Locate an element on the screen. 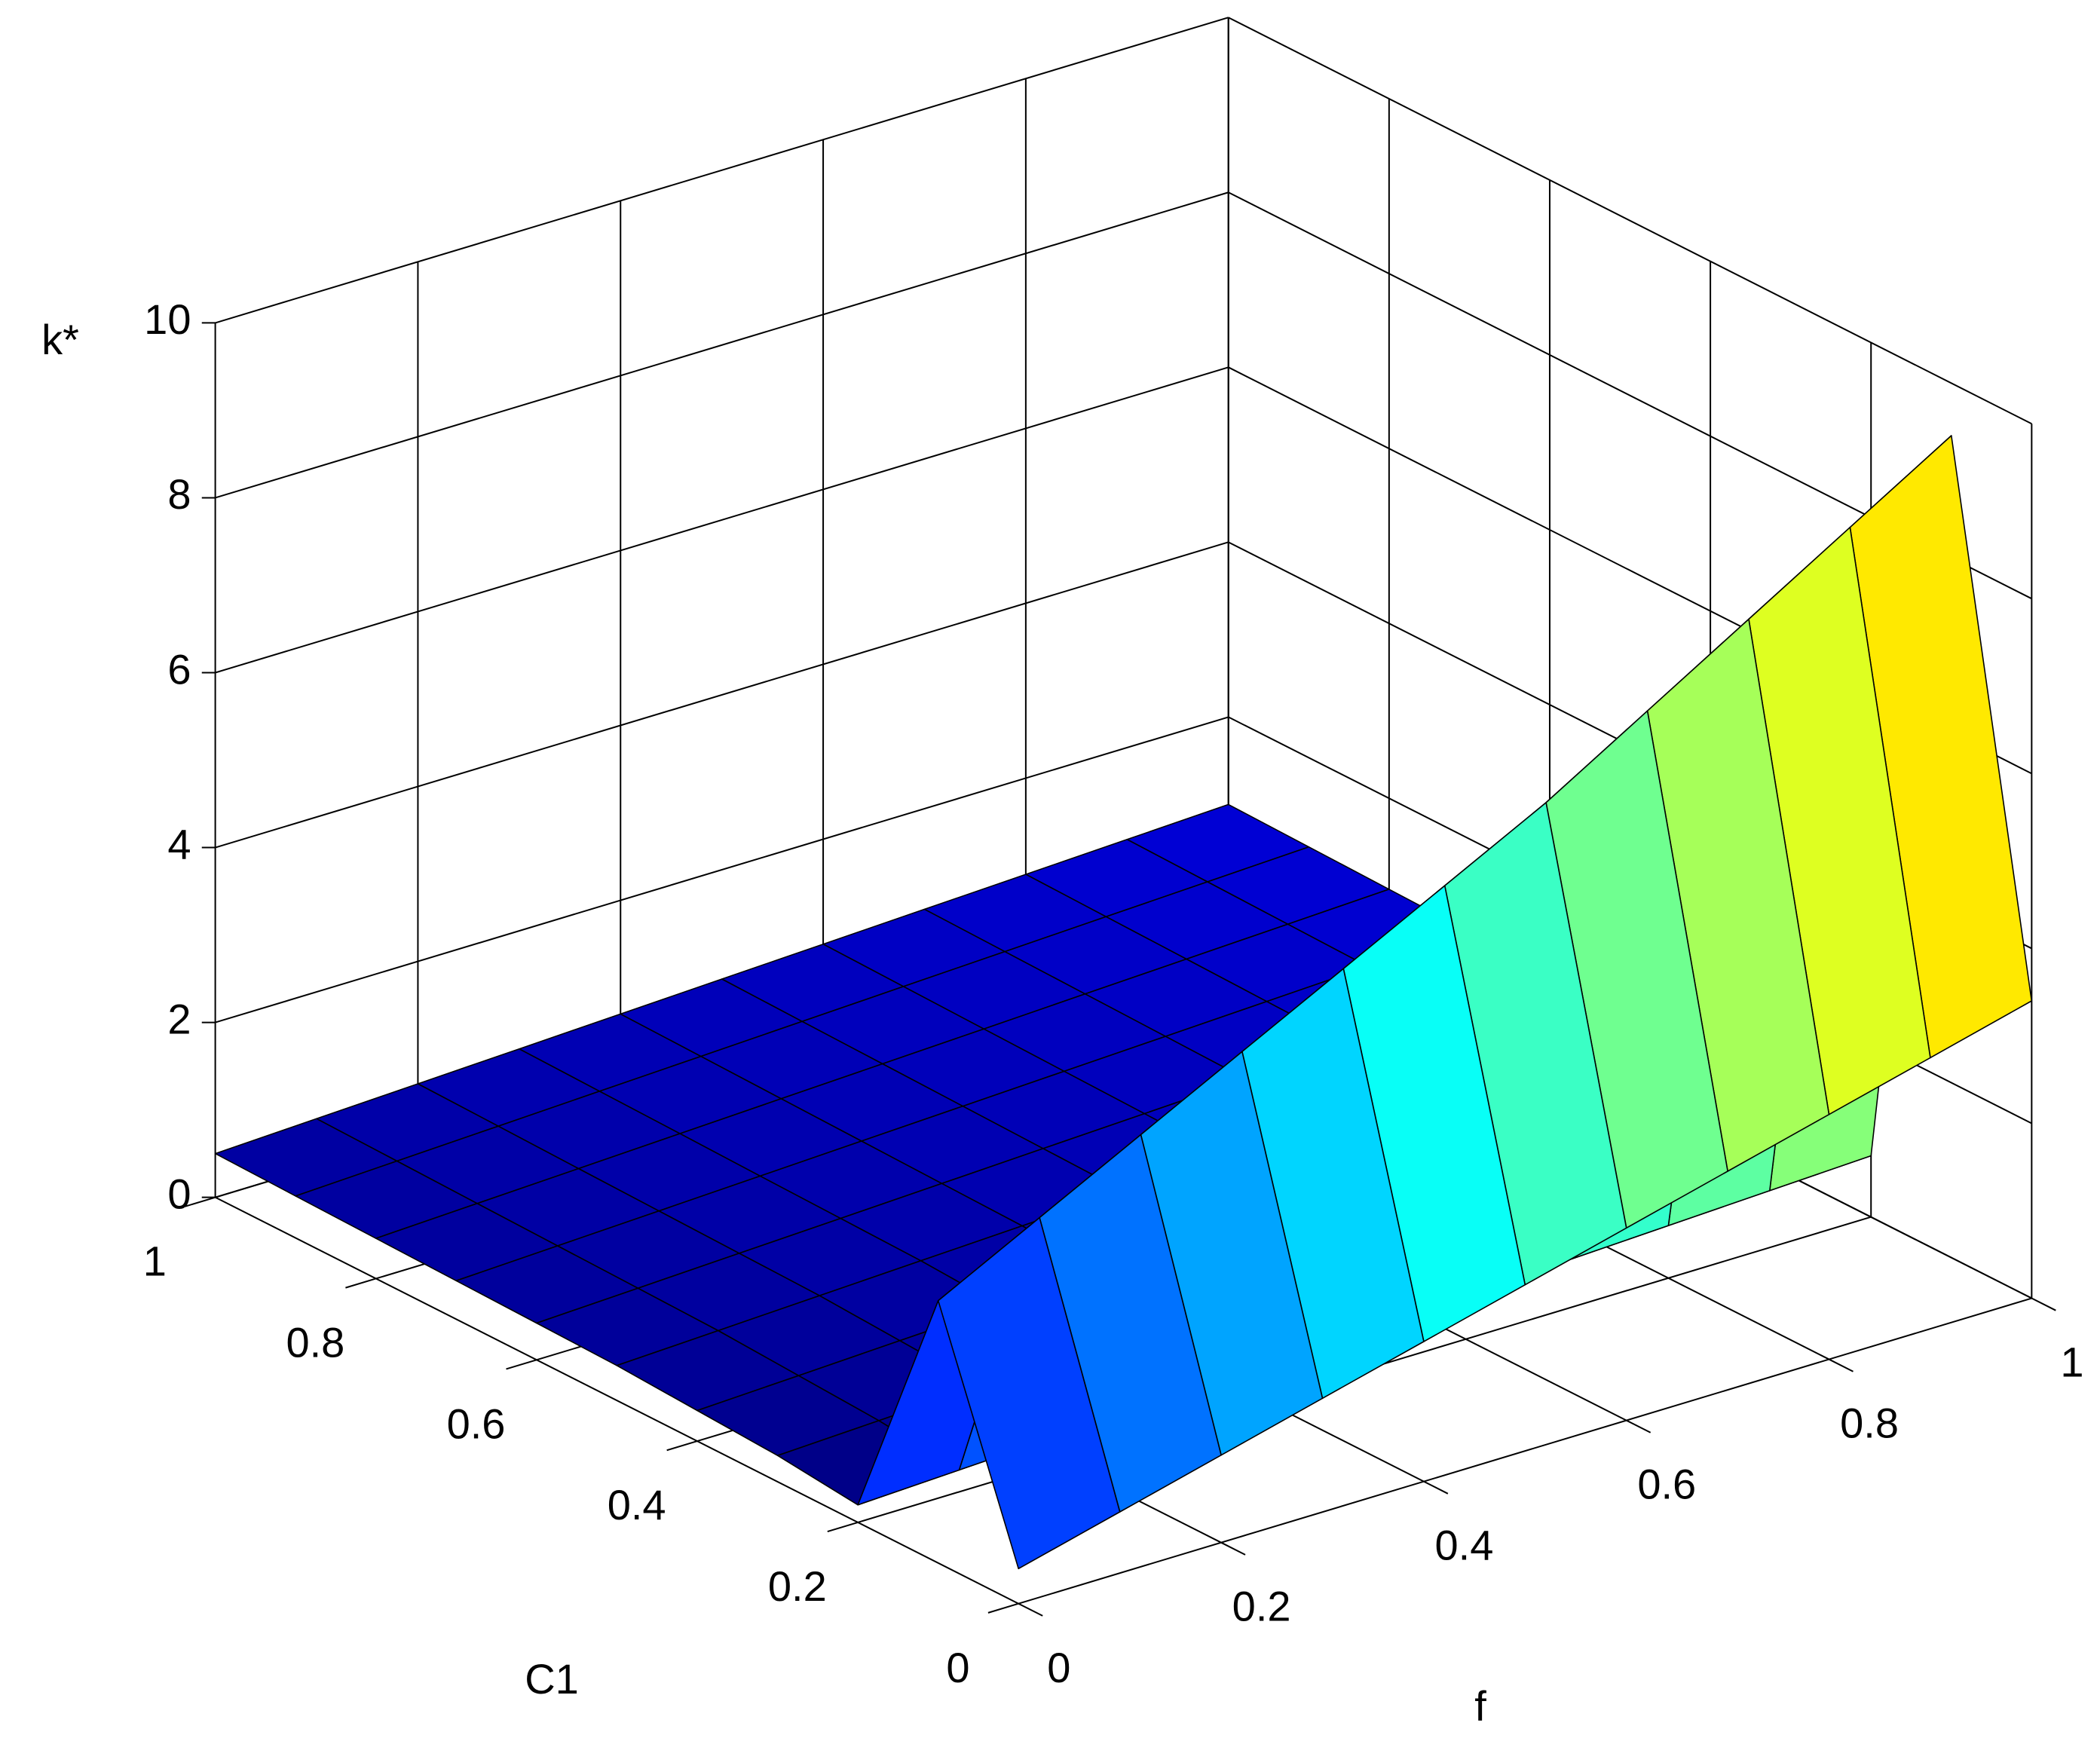  y-tick-label: 0.6 is located at coordinates (476, 1424).